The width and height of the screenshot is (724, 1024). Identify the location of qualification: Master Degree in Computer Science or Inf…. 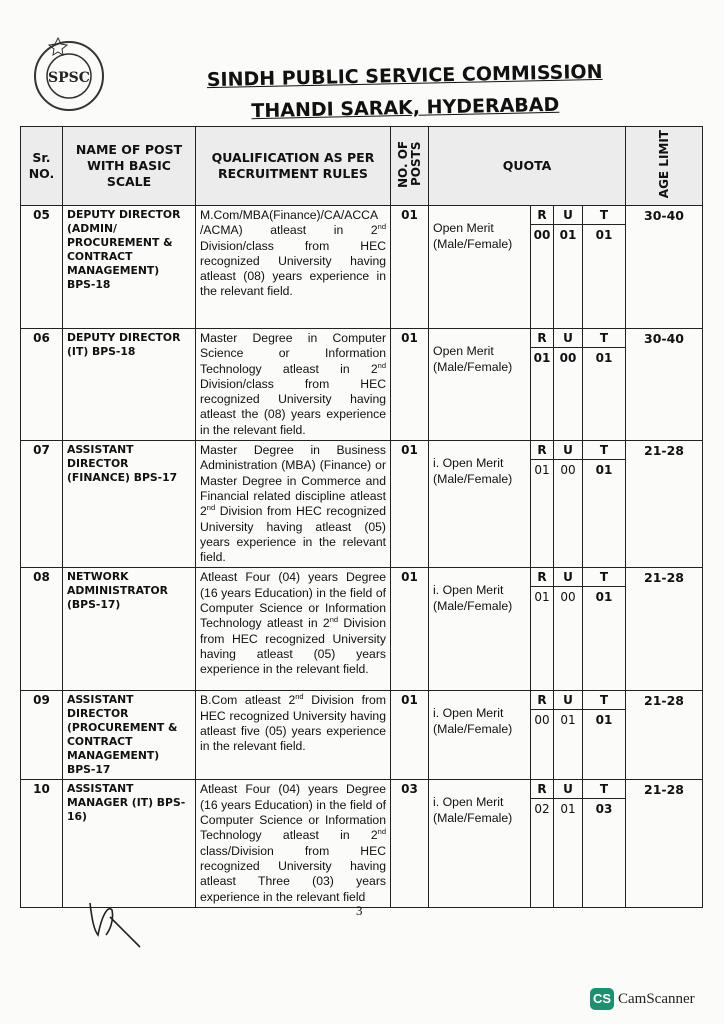
(293, 384).